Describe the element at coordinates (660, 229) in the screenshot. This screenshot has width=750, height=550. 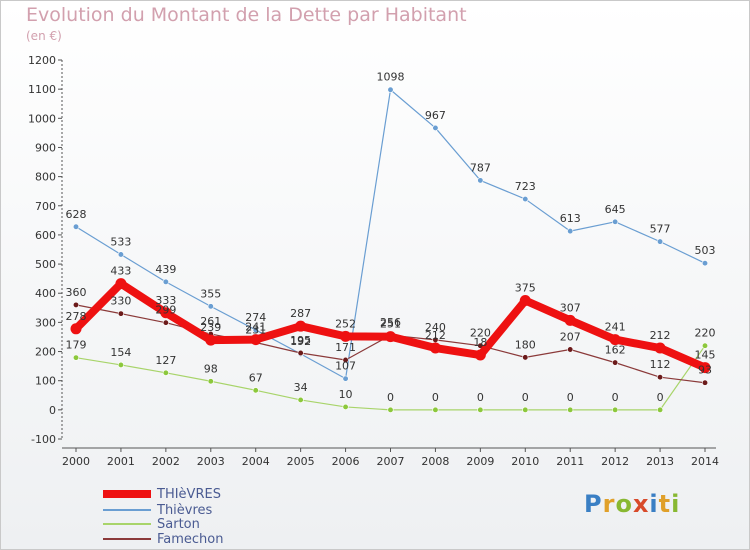
I see `data-label: 577` at that location.